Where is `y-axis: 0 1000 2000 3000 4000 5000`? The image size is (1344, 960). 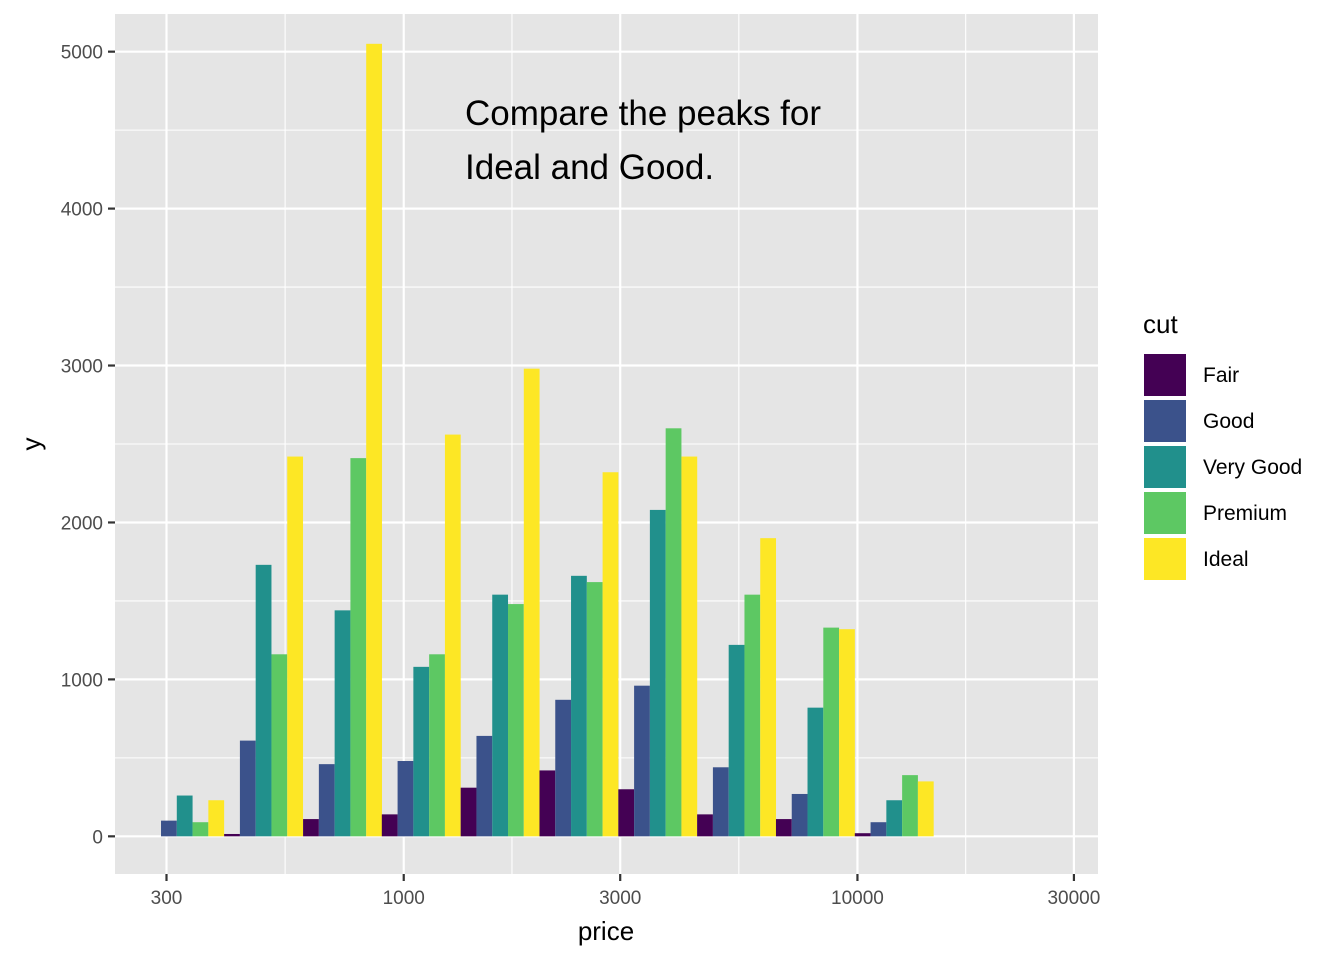
y-axis: 0 1000 2000 3000 4000 5000 is located at coordinates (88, 445).